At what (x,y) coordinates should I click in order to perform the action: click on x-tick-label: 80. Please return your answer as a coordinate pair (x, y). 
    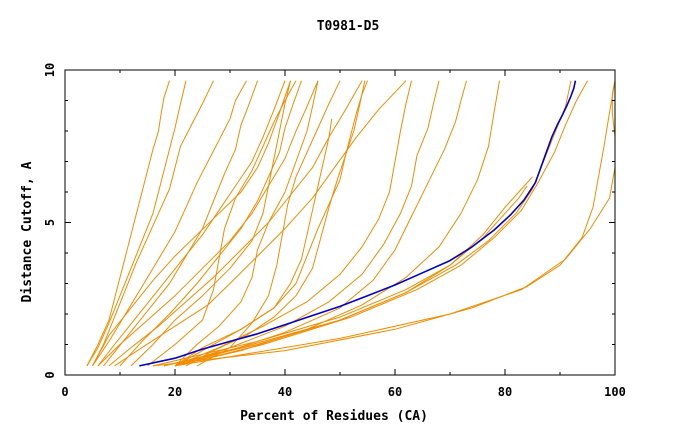
    Looking at the image, I should click on (505, 392).